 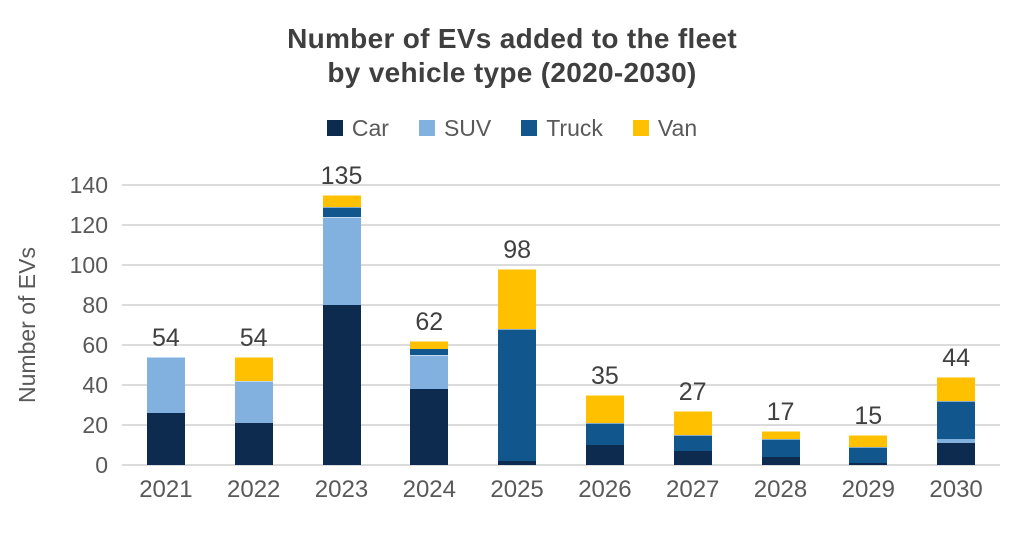 I want to click on chart-title-line1: Number of EVs added to the fleet, so click(x=512, y=38).